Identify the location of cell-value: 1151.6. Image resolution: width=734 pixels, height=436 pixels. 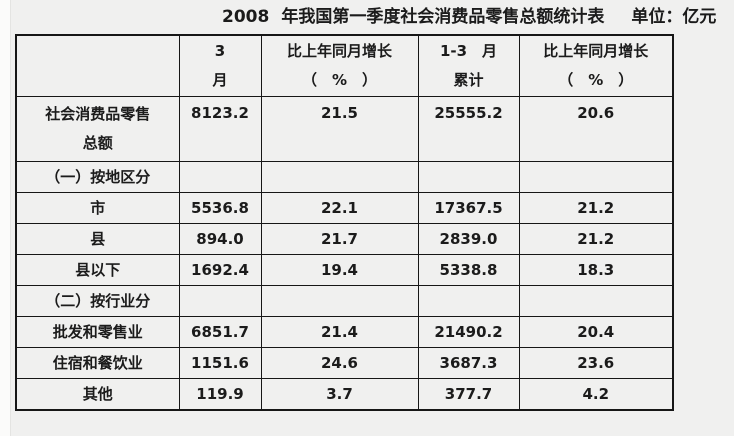
(220, 363).